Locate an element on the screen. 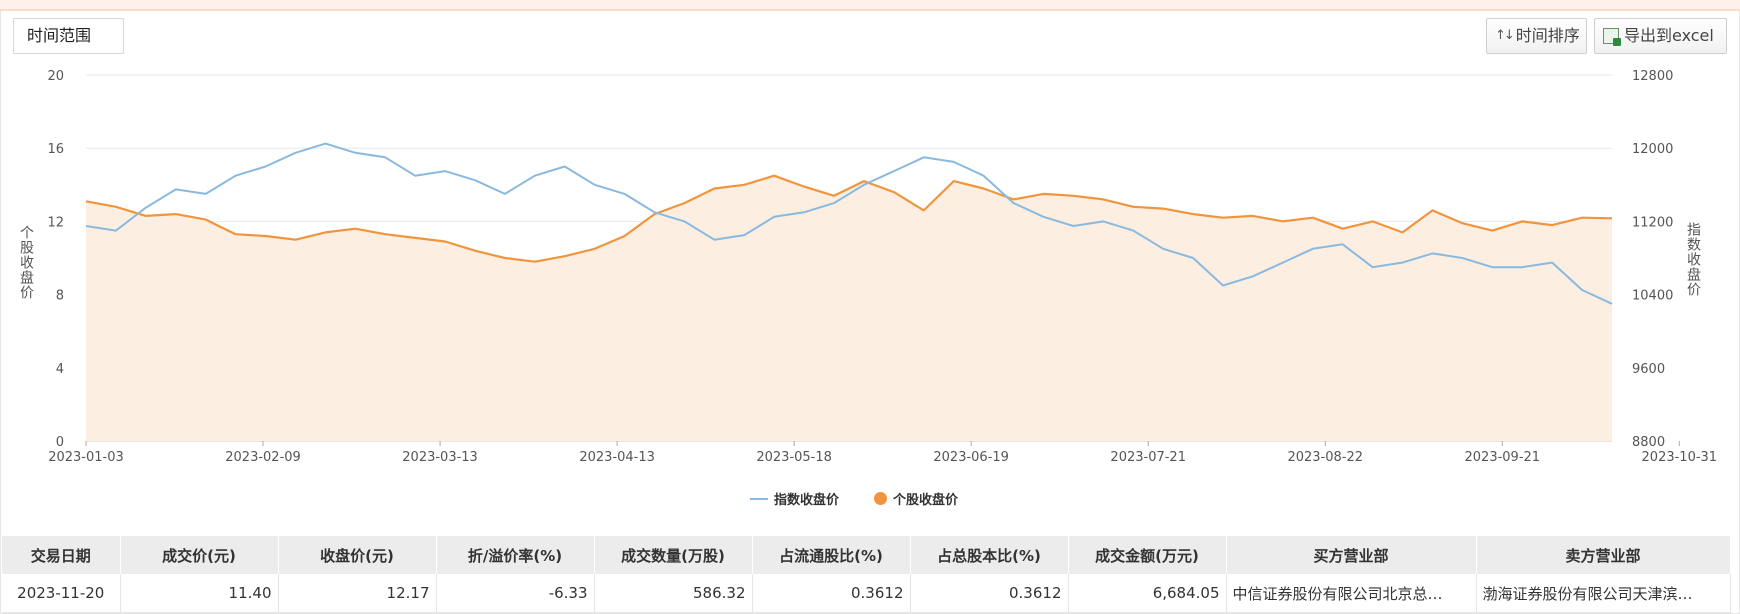  left-tick-label: 4 is located at coordinates (60, 369).